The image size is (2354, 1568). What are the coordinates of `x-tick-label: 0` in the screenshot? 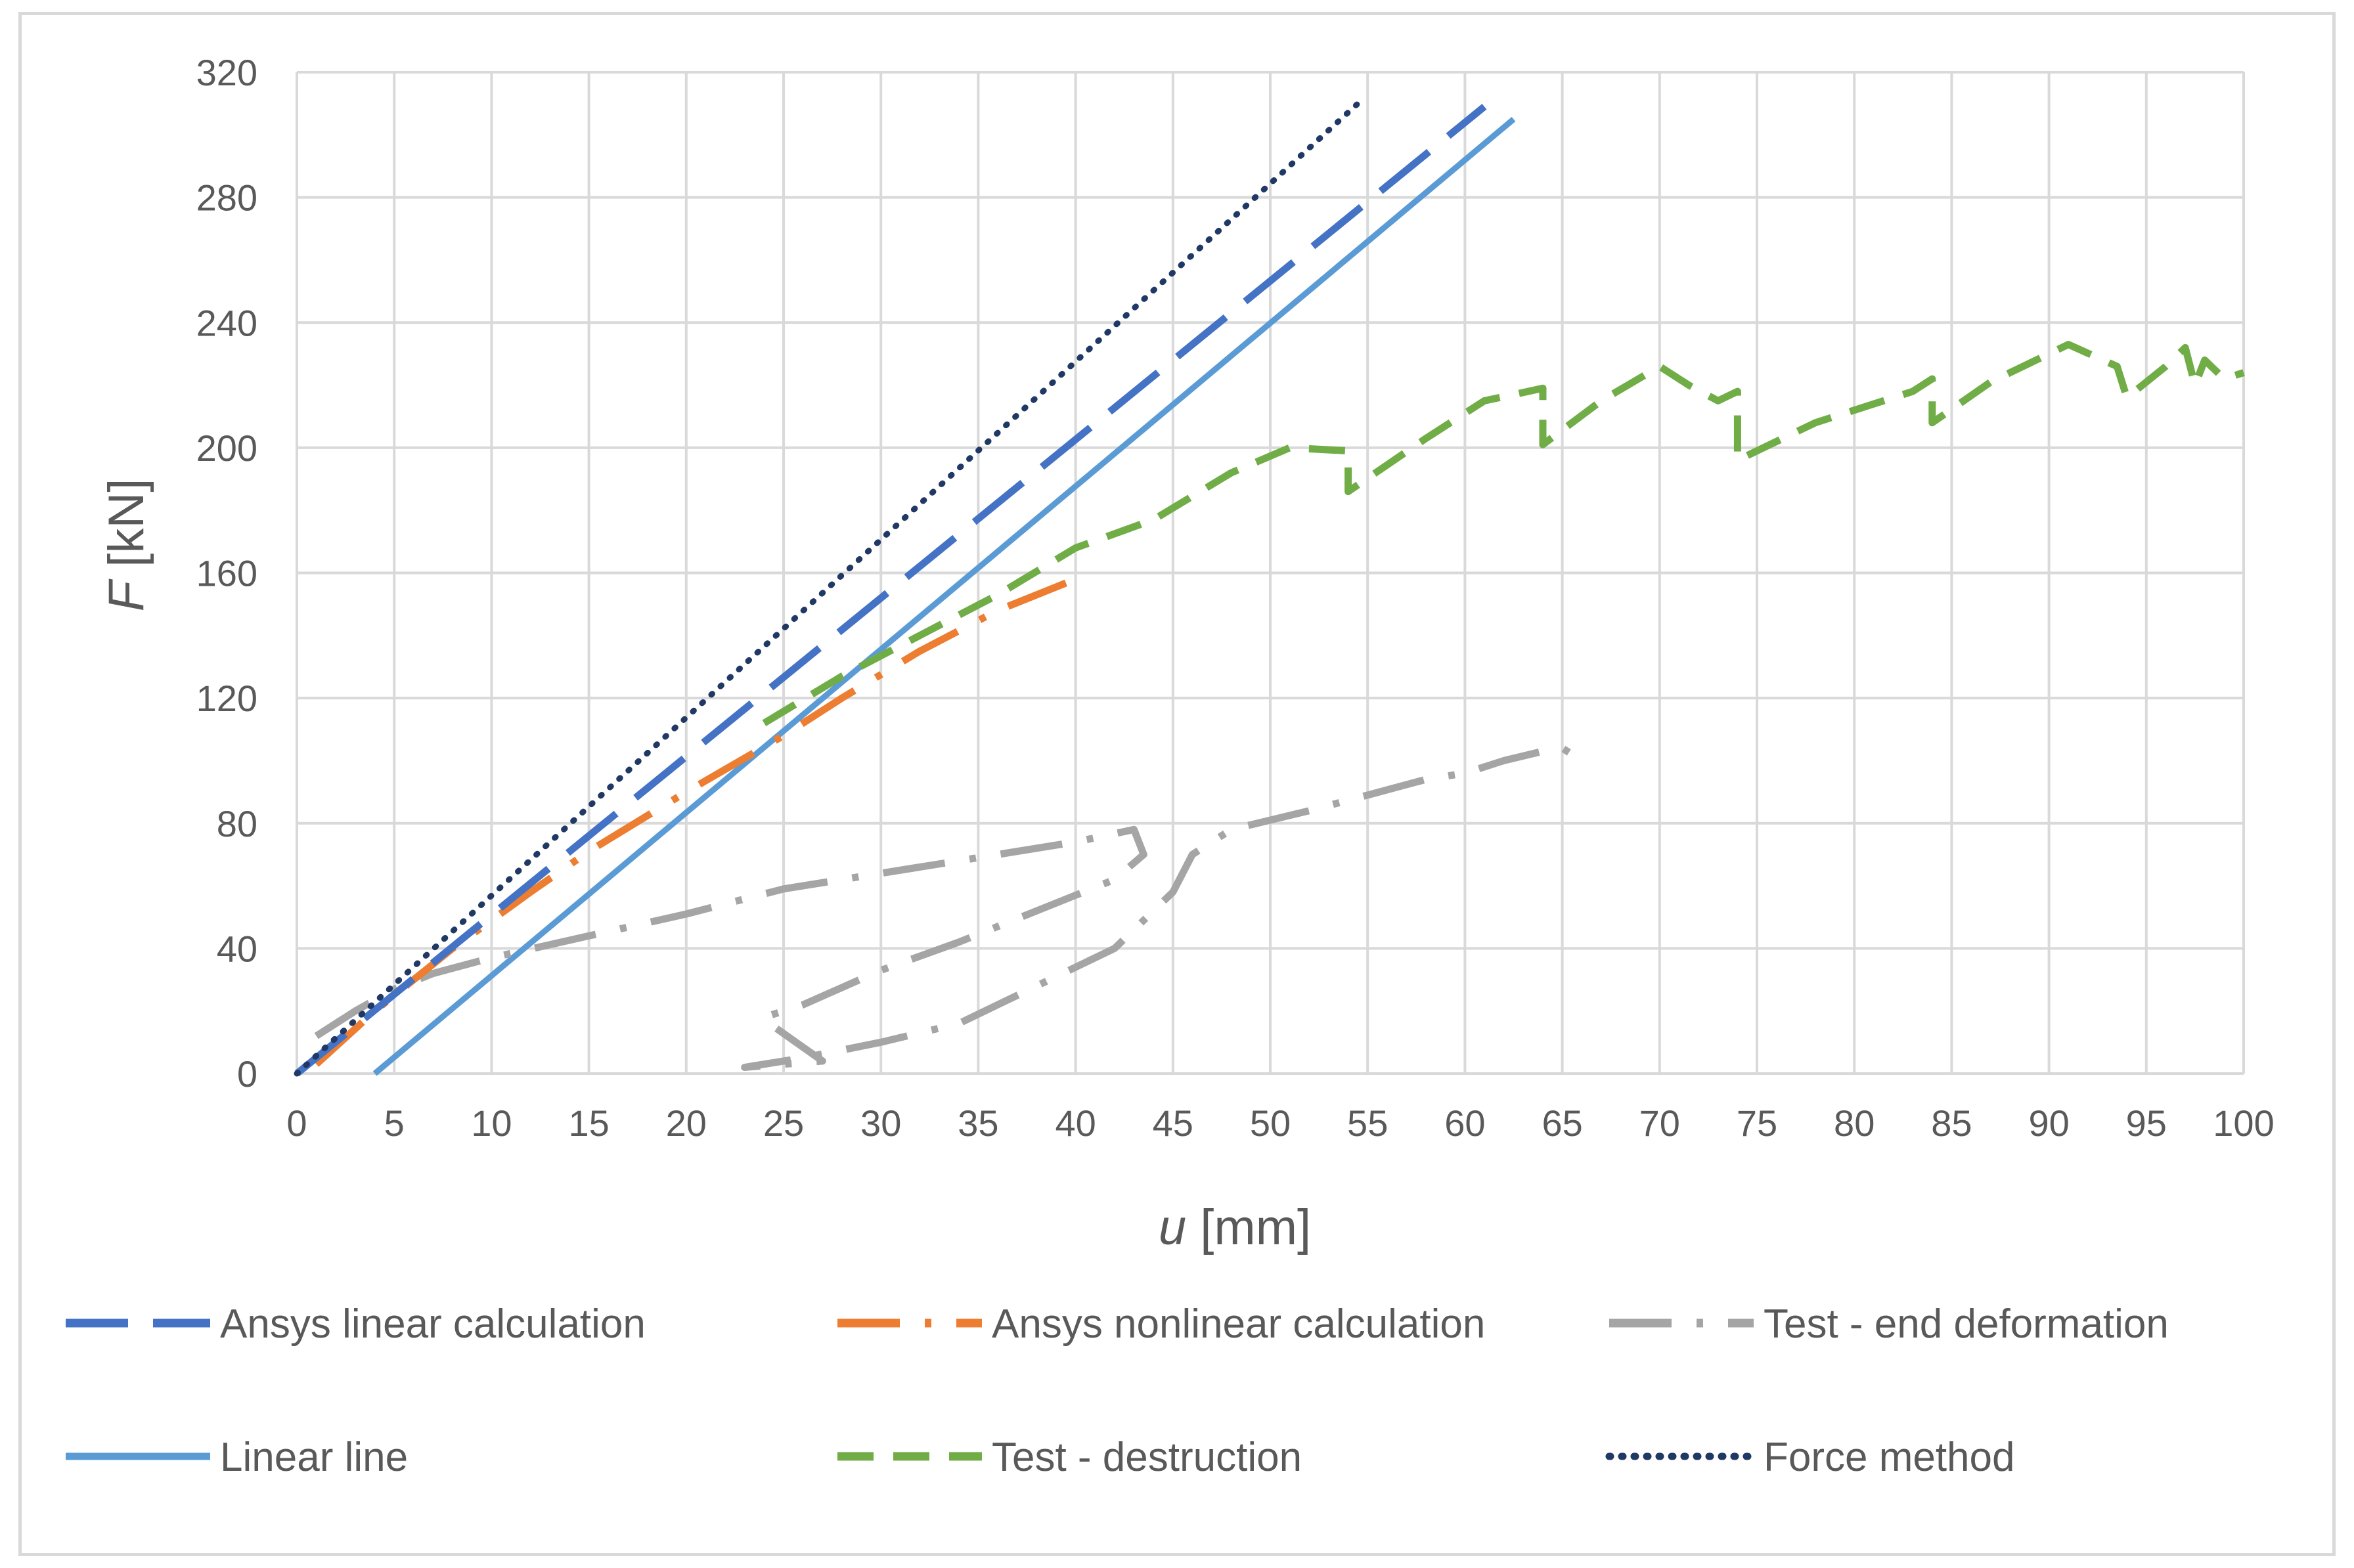 It's located at (296, 1123).